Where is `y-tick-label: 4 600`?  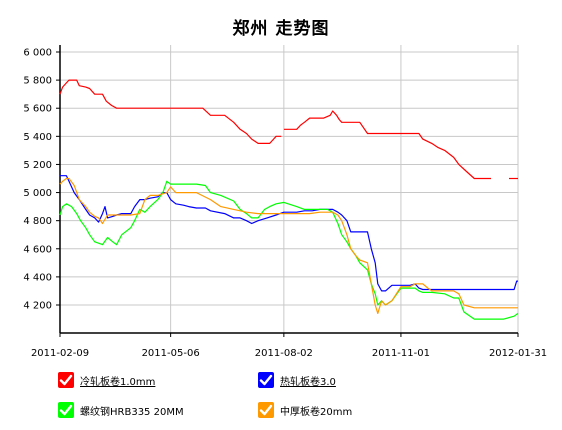 y-tick-label: 4 600 is located at coordinates (37, 249).